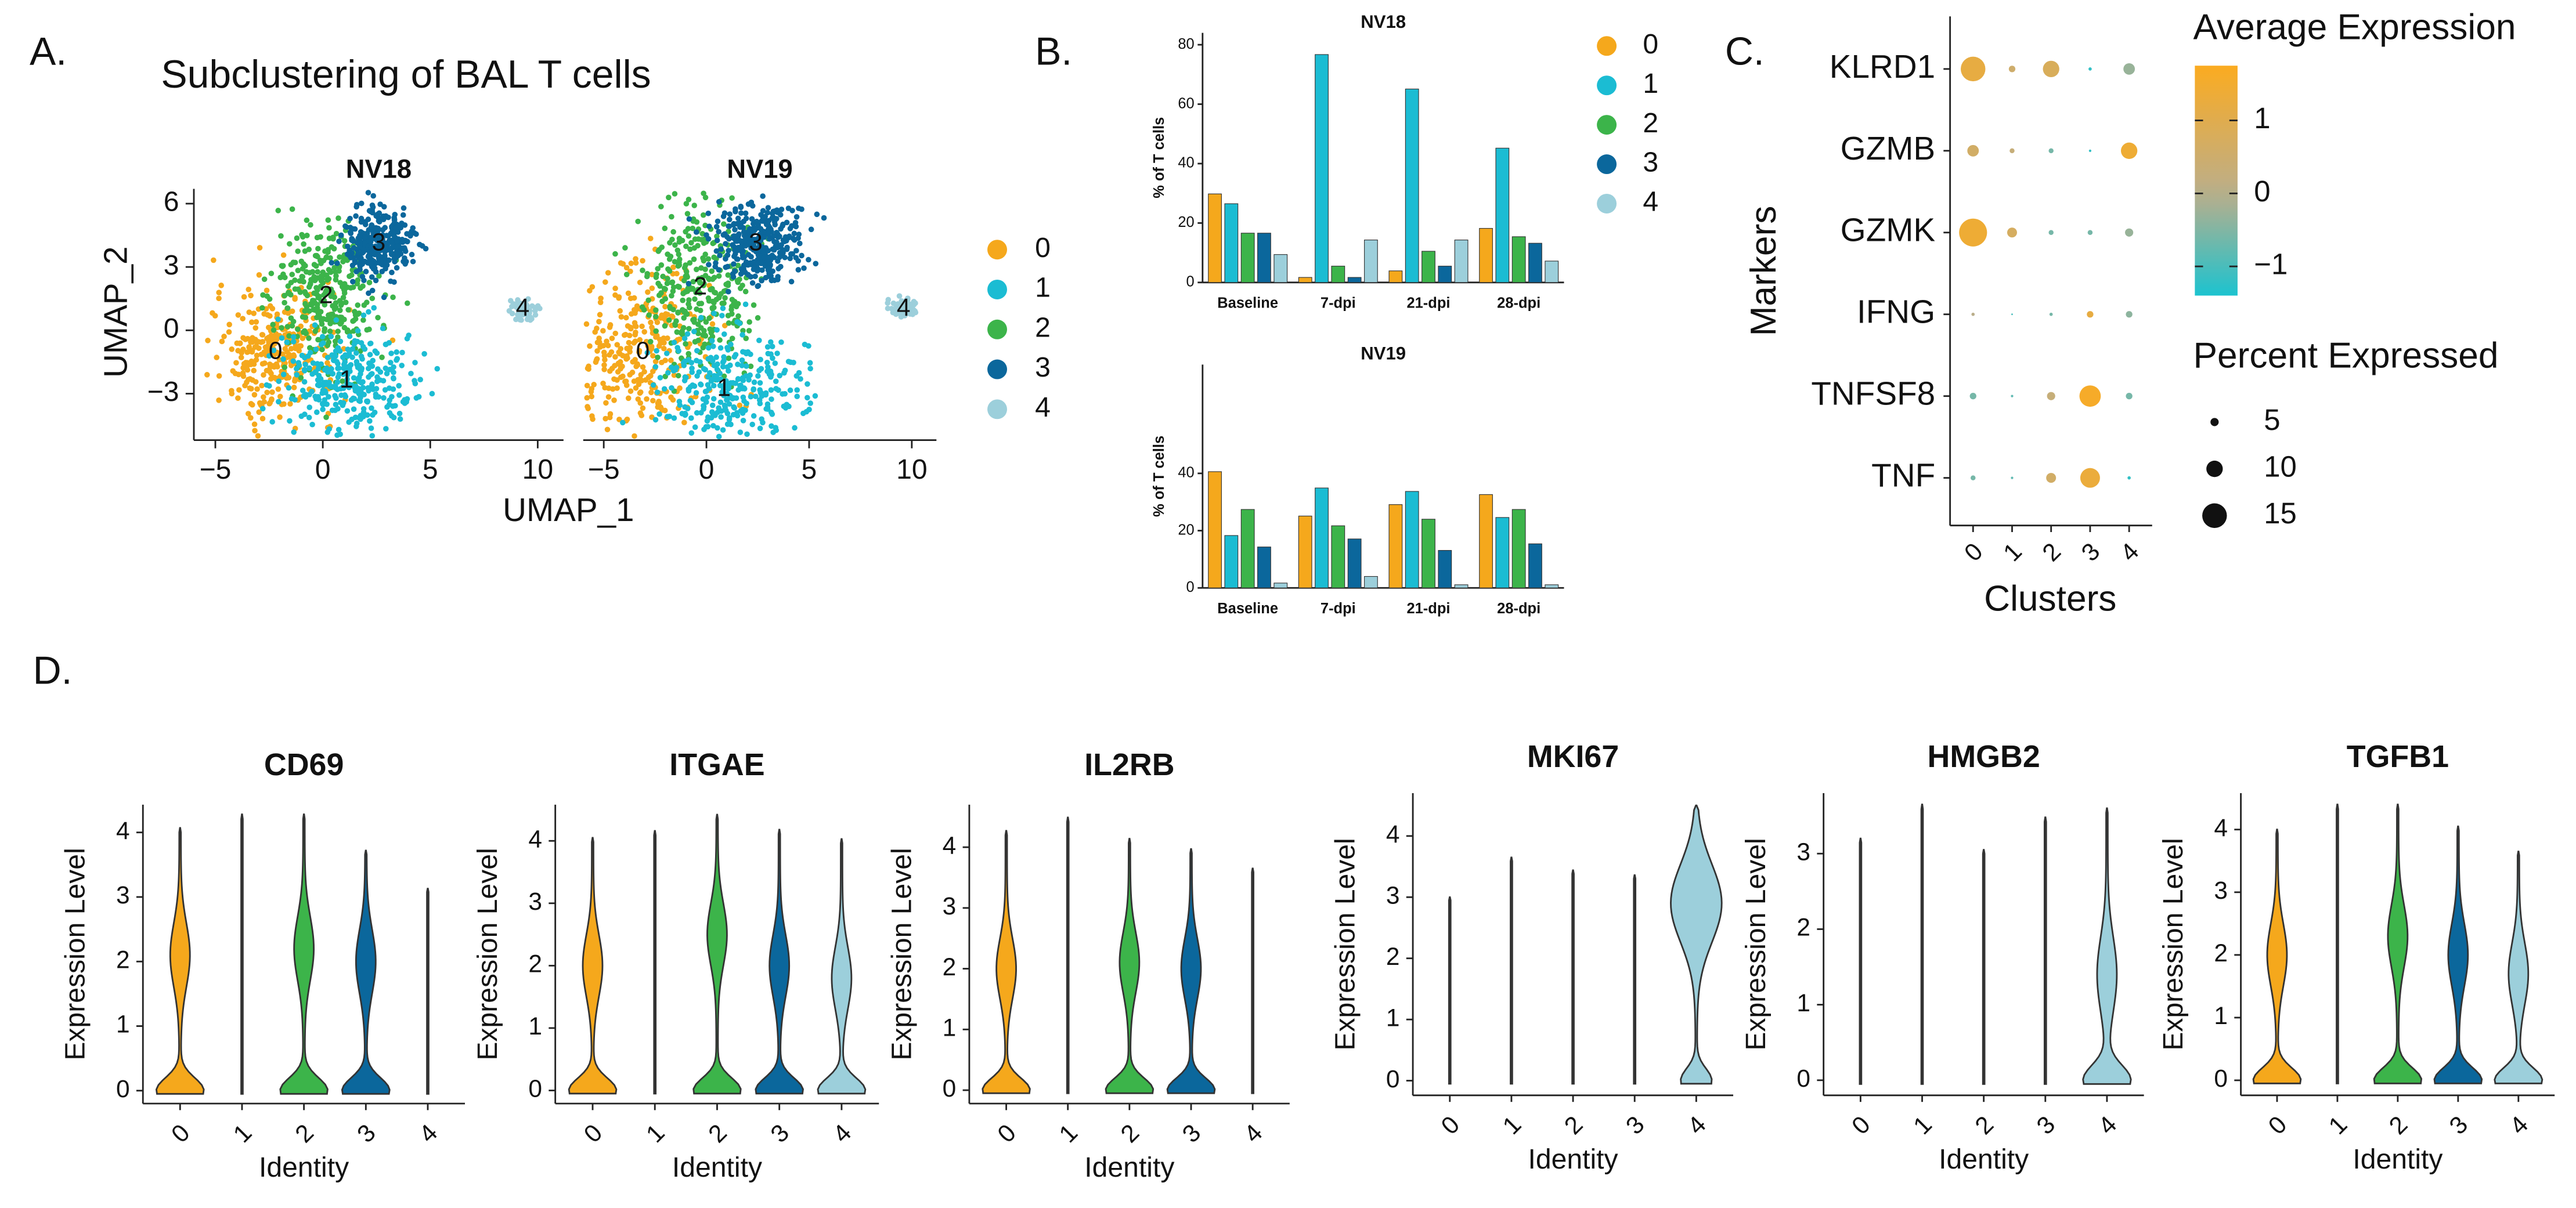 The image size is (2576, 1208). I want to click on panel-label: B., so click(1054, 52).